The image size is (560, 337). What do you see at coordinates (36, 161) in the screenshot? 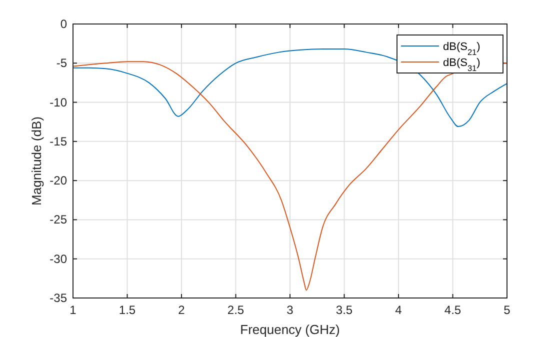
I see `y-axis-title: Magnitude (dB)` at bounding box center [36, 161].